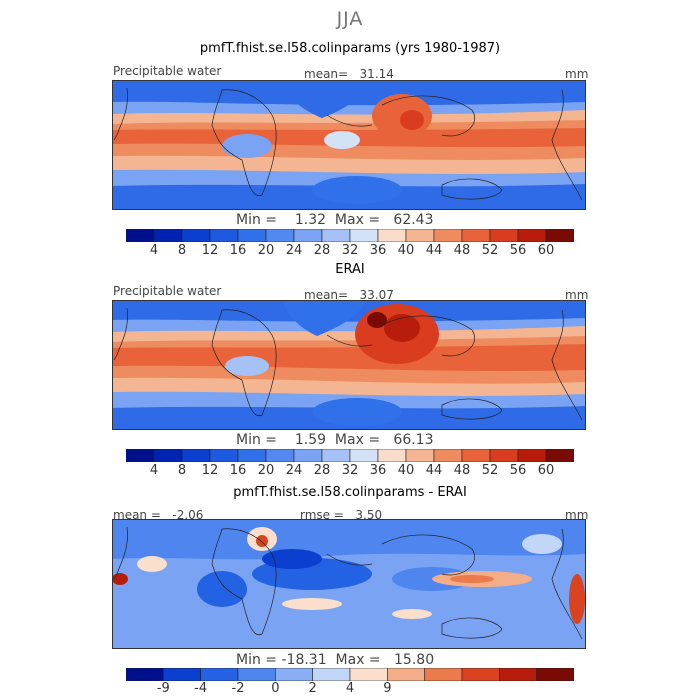 The width and height of the screenshot is (700, 700). What do you see at coordinates (167, 291) in the screenshot?
I see `panel2-variable-label: Precipitable water` at bounding box center [167, 291].